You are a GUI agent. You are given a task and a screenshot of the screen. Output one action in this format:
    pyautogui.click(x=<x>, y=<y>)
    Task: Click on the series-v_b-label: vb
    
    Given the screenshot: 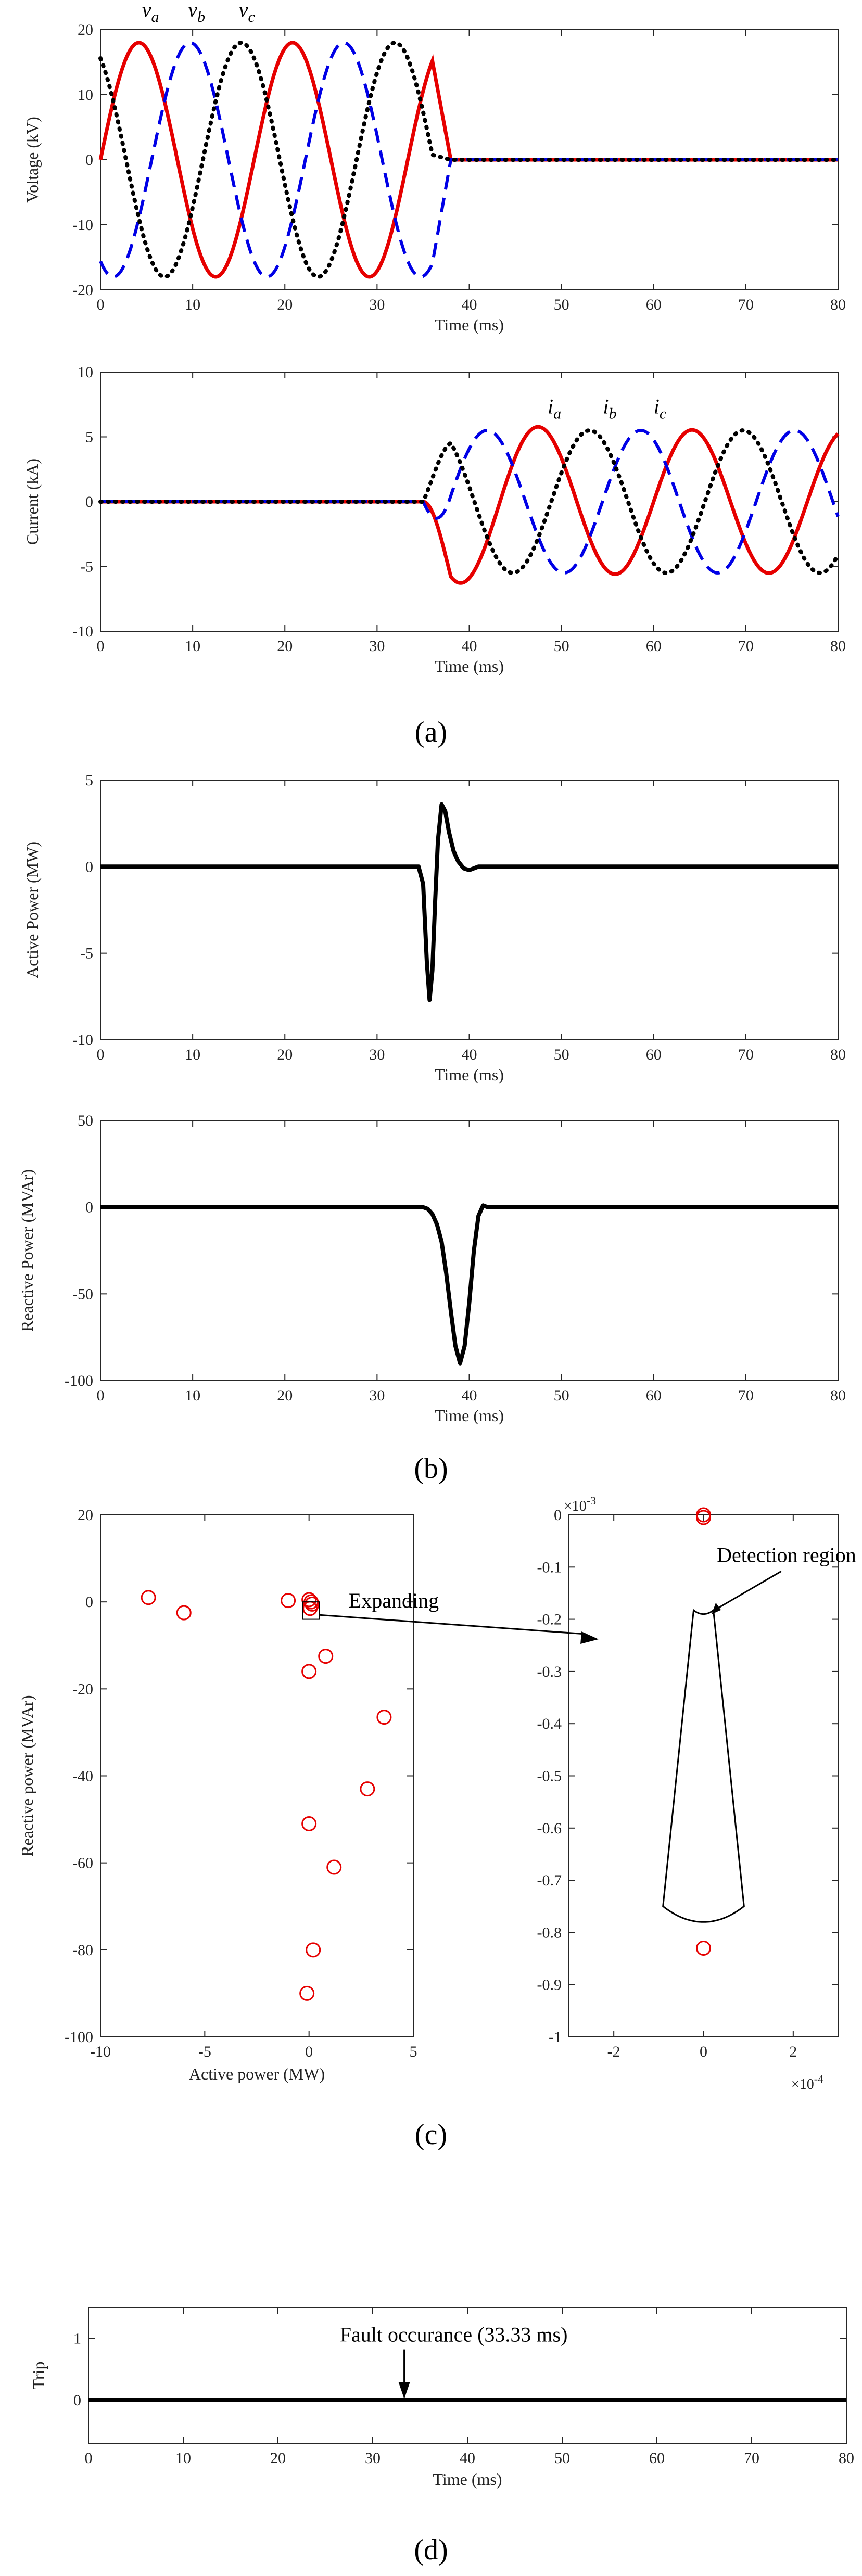 What is the action you would take?
    pyautogui.click(x=196, y=12)
    